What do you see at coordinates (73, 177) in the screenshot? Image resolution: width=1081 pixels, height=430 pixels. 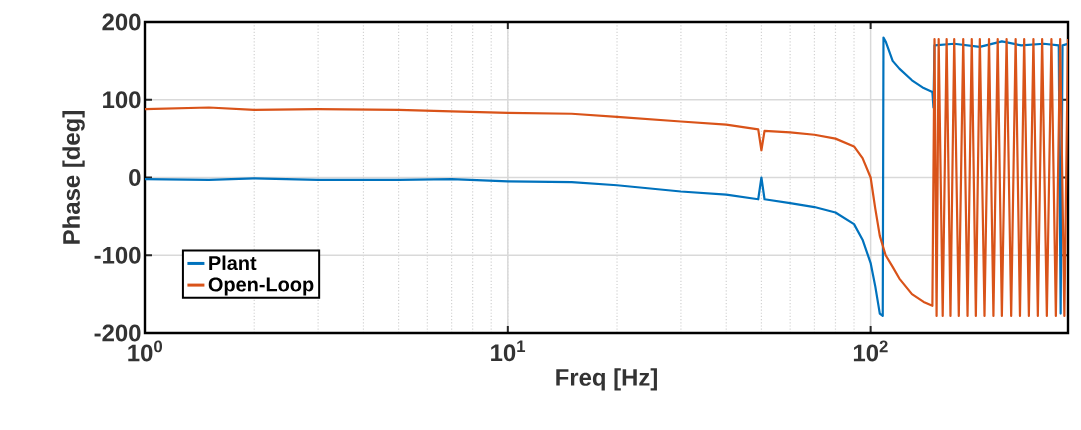 I see `y-axis-title: Phase [deg]` at bounding box center [73, 177].